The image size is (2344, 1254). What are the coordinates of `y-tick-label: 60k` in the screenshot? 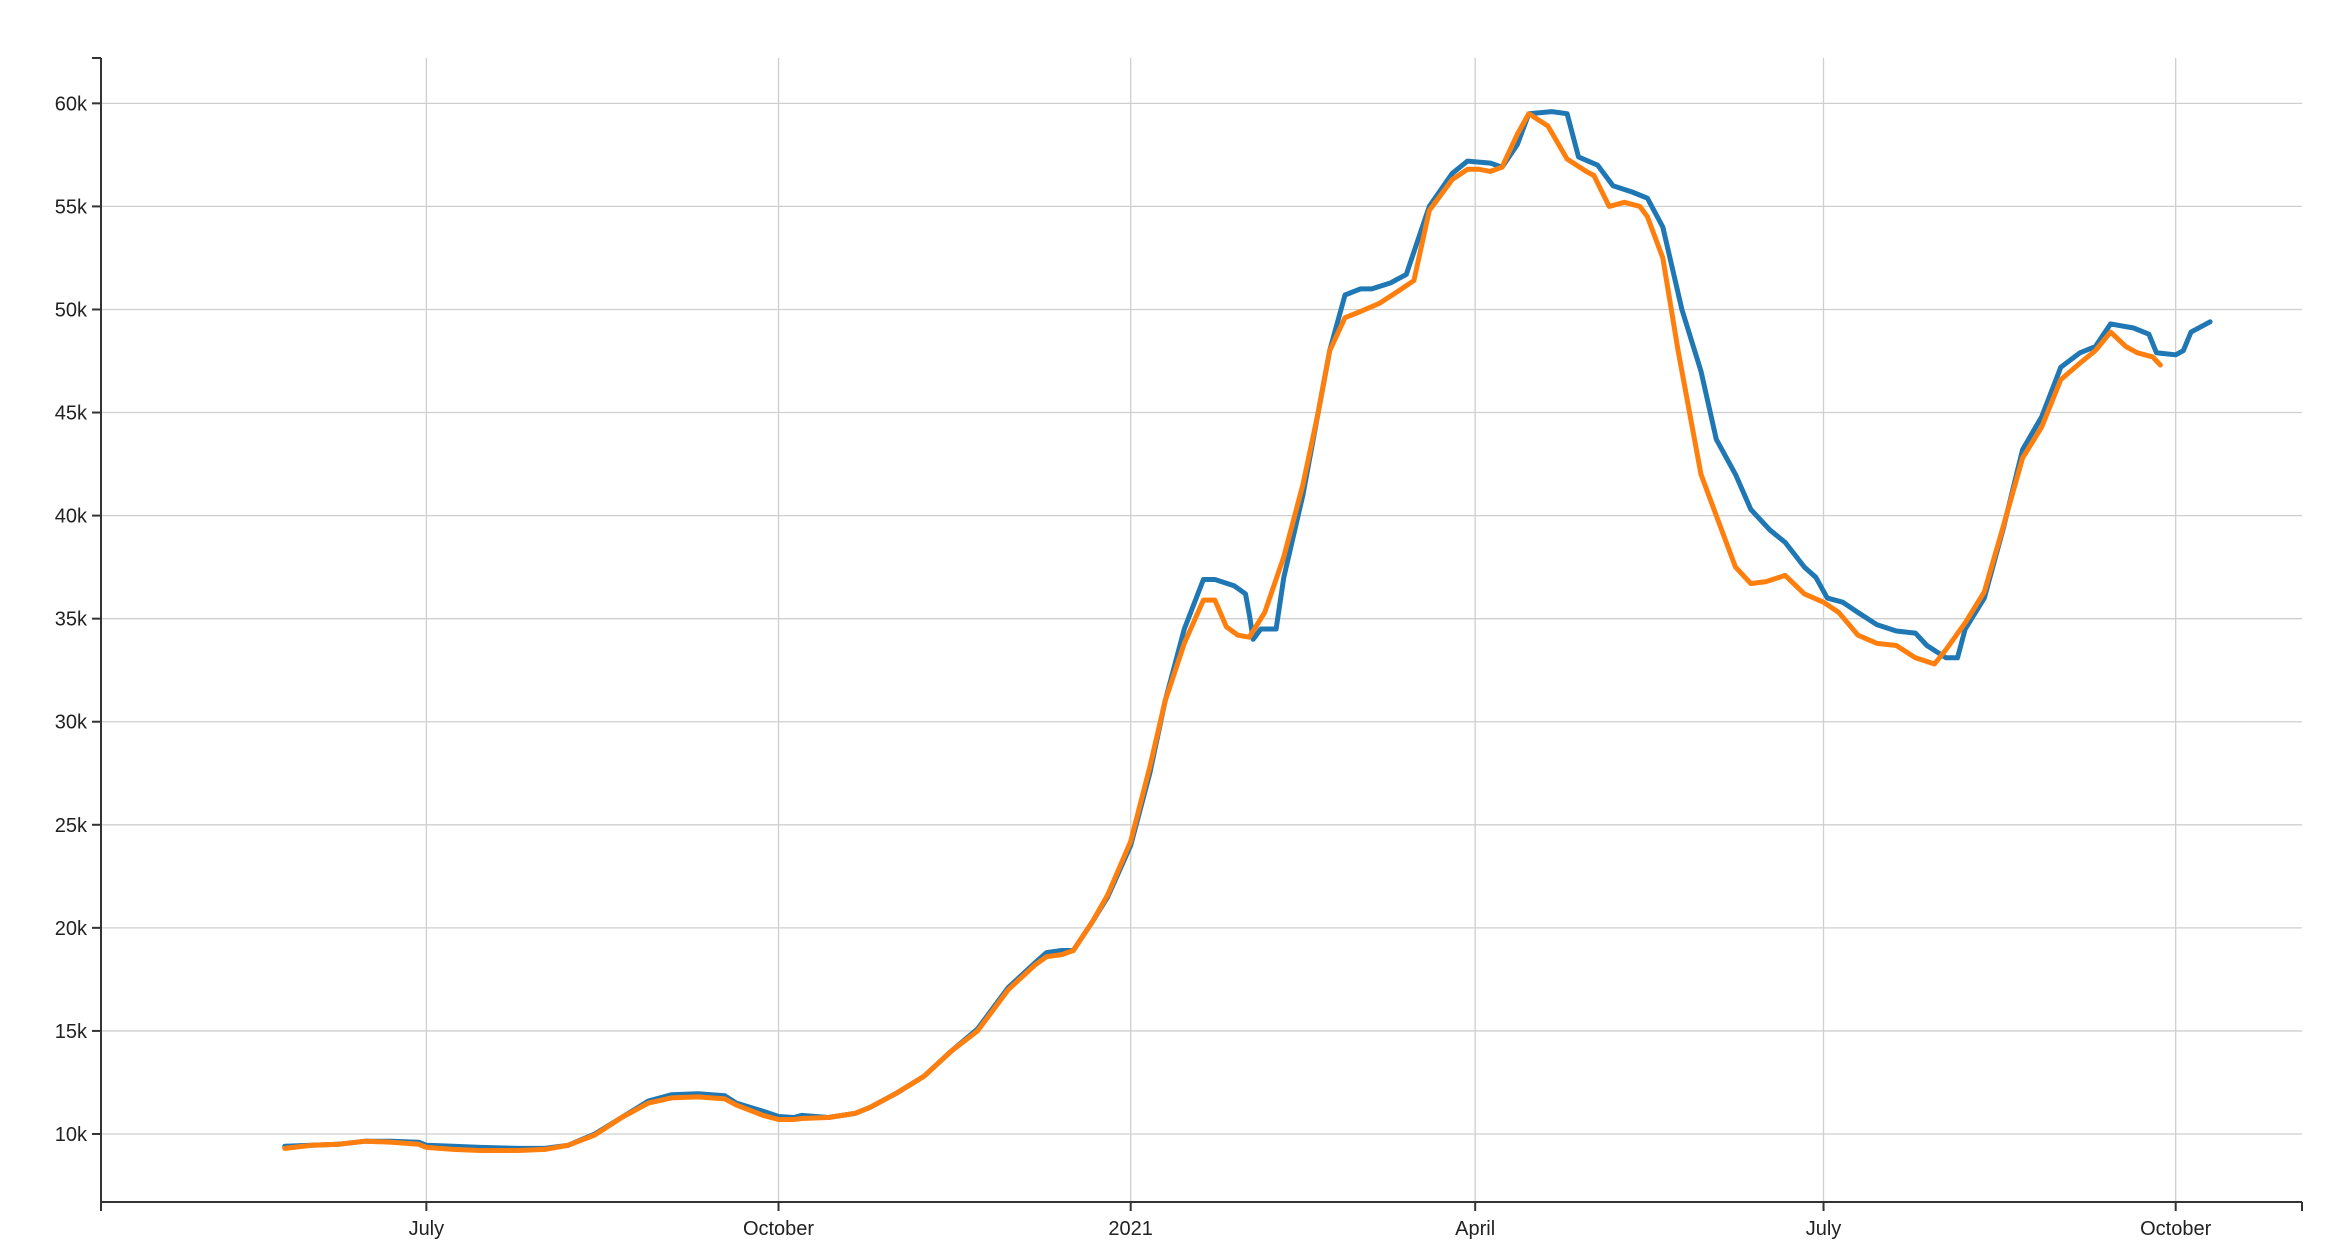 It's located at (71, 104).